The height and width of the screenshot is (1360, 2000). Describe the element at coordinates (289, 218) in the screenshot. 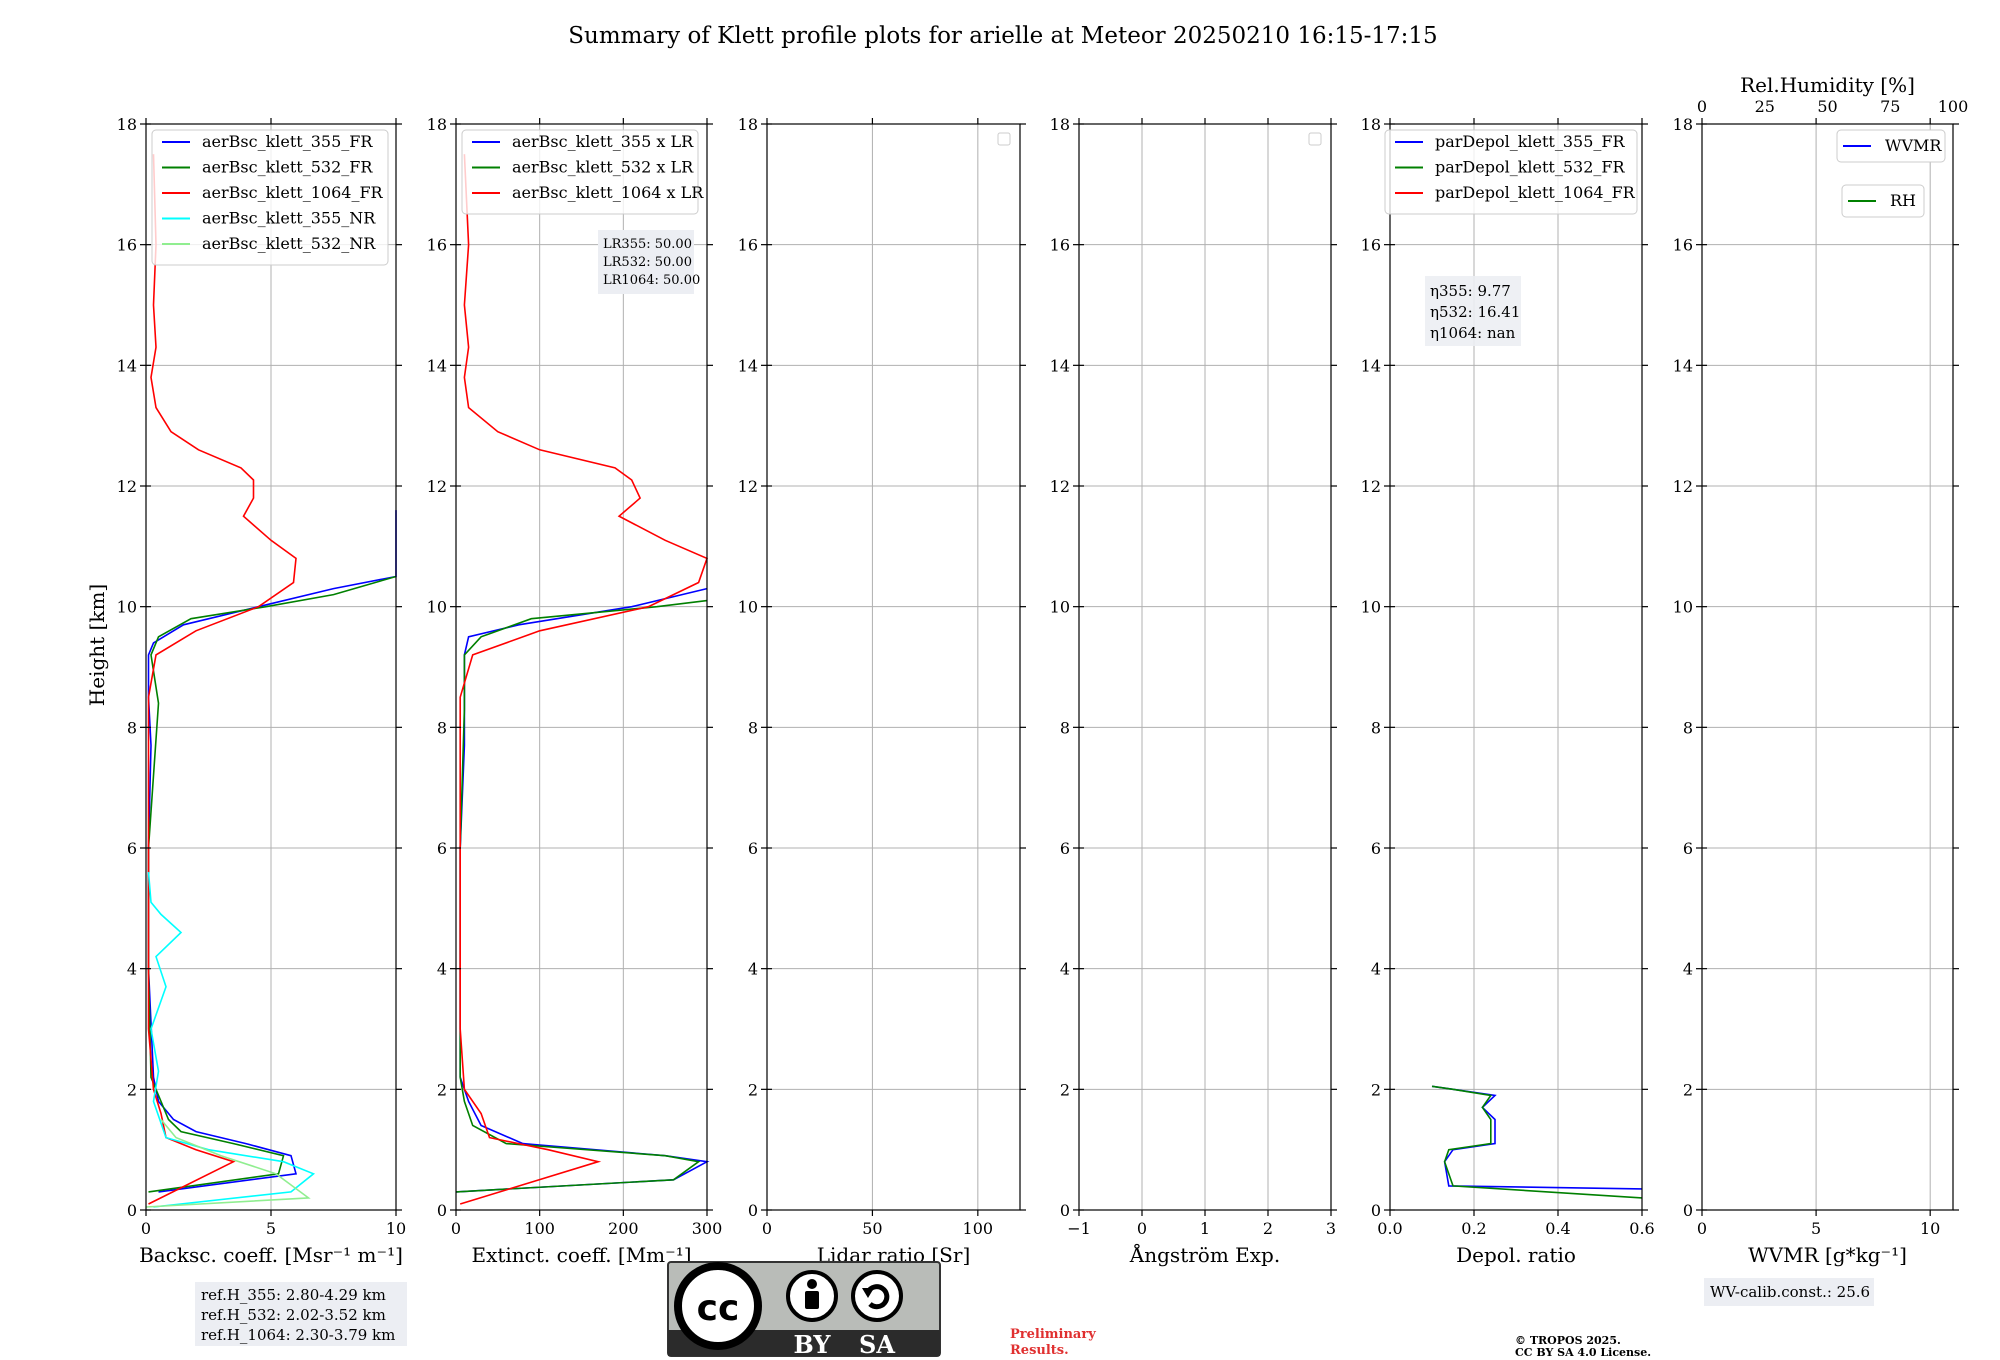

I see `legend-label: aerBsc_klett_355_NR` at that location.